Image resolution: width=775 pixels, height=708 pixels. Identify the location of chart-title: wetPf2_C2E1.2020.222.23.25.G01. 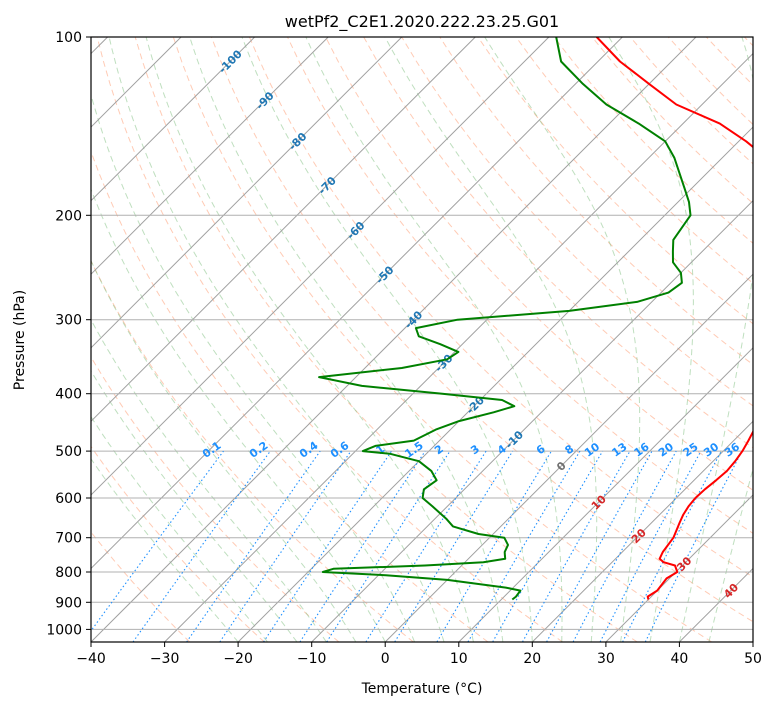
(422, 22).